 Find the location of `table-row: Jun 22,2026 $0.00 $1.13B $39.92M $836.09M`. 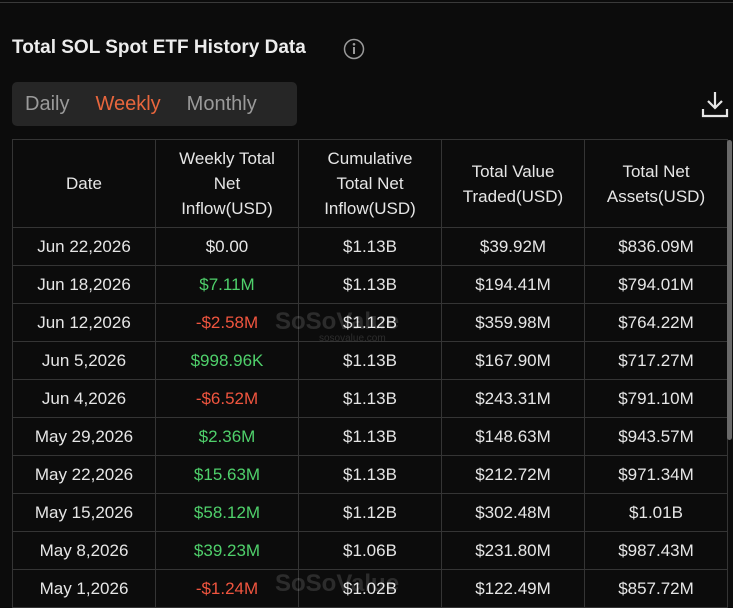

table-row: Jun 22,2026 $0.00 $1.13B $39.92M $836.09M is located at coordinates (370, 246).